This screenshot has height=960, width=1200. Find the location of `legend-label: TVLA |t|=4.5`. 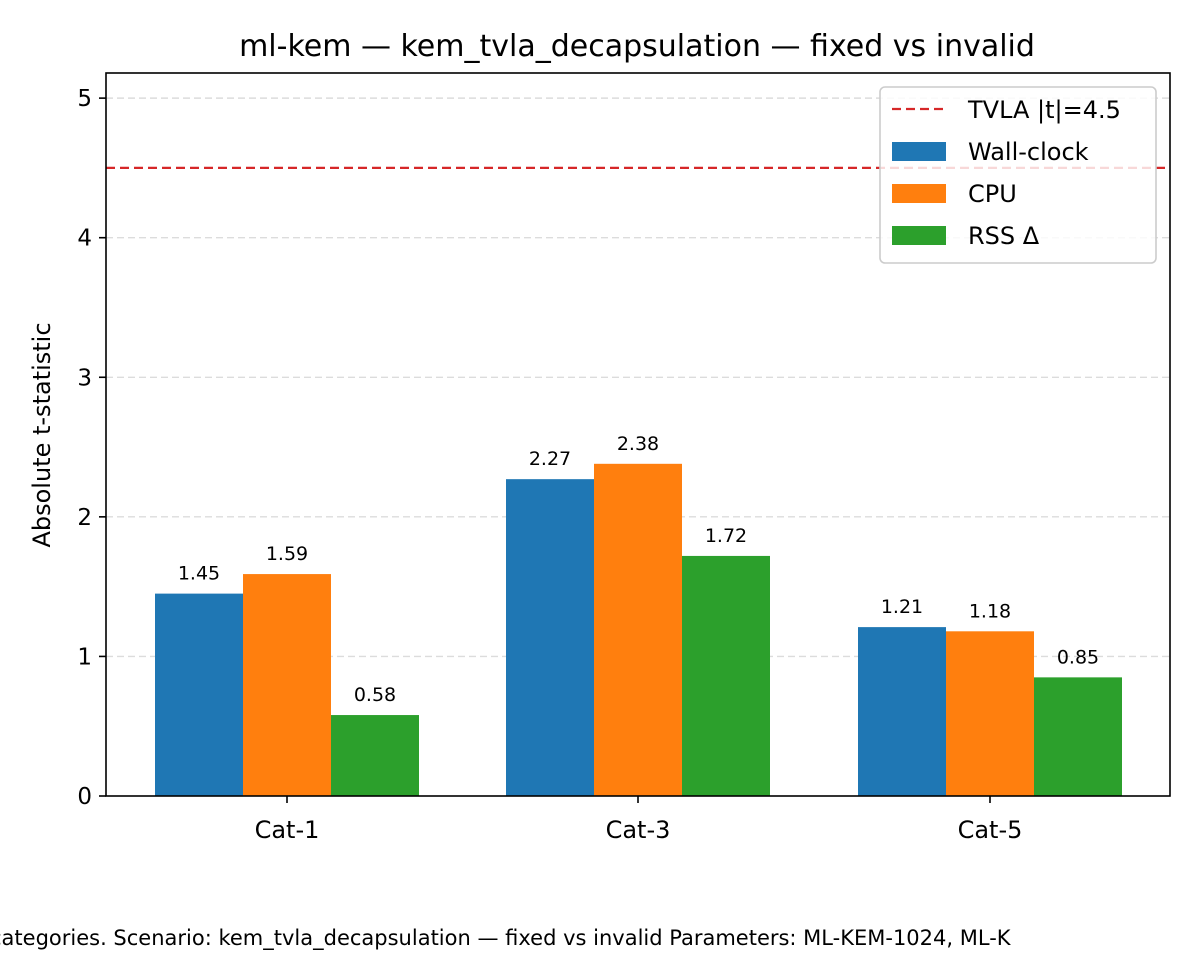

legend-label: TVLA |t|=4.5 is located at coordinates (1044, 110).